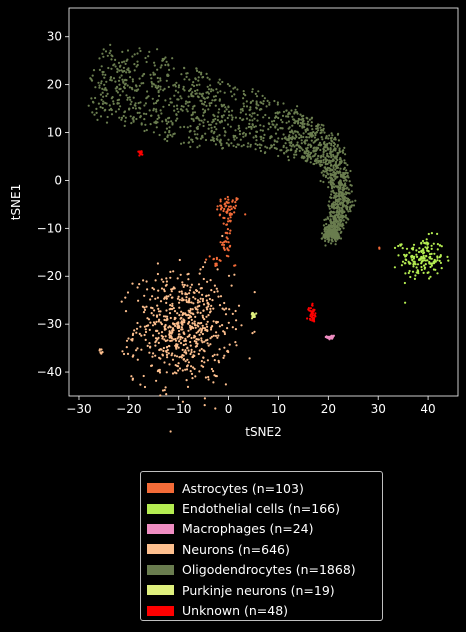  Describe the element at coordinates (160, 549) in the screenshot. I see `legend-swatch` at that location.